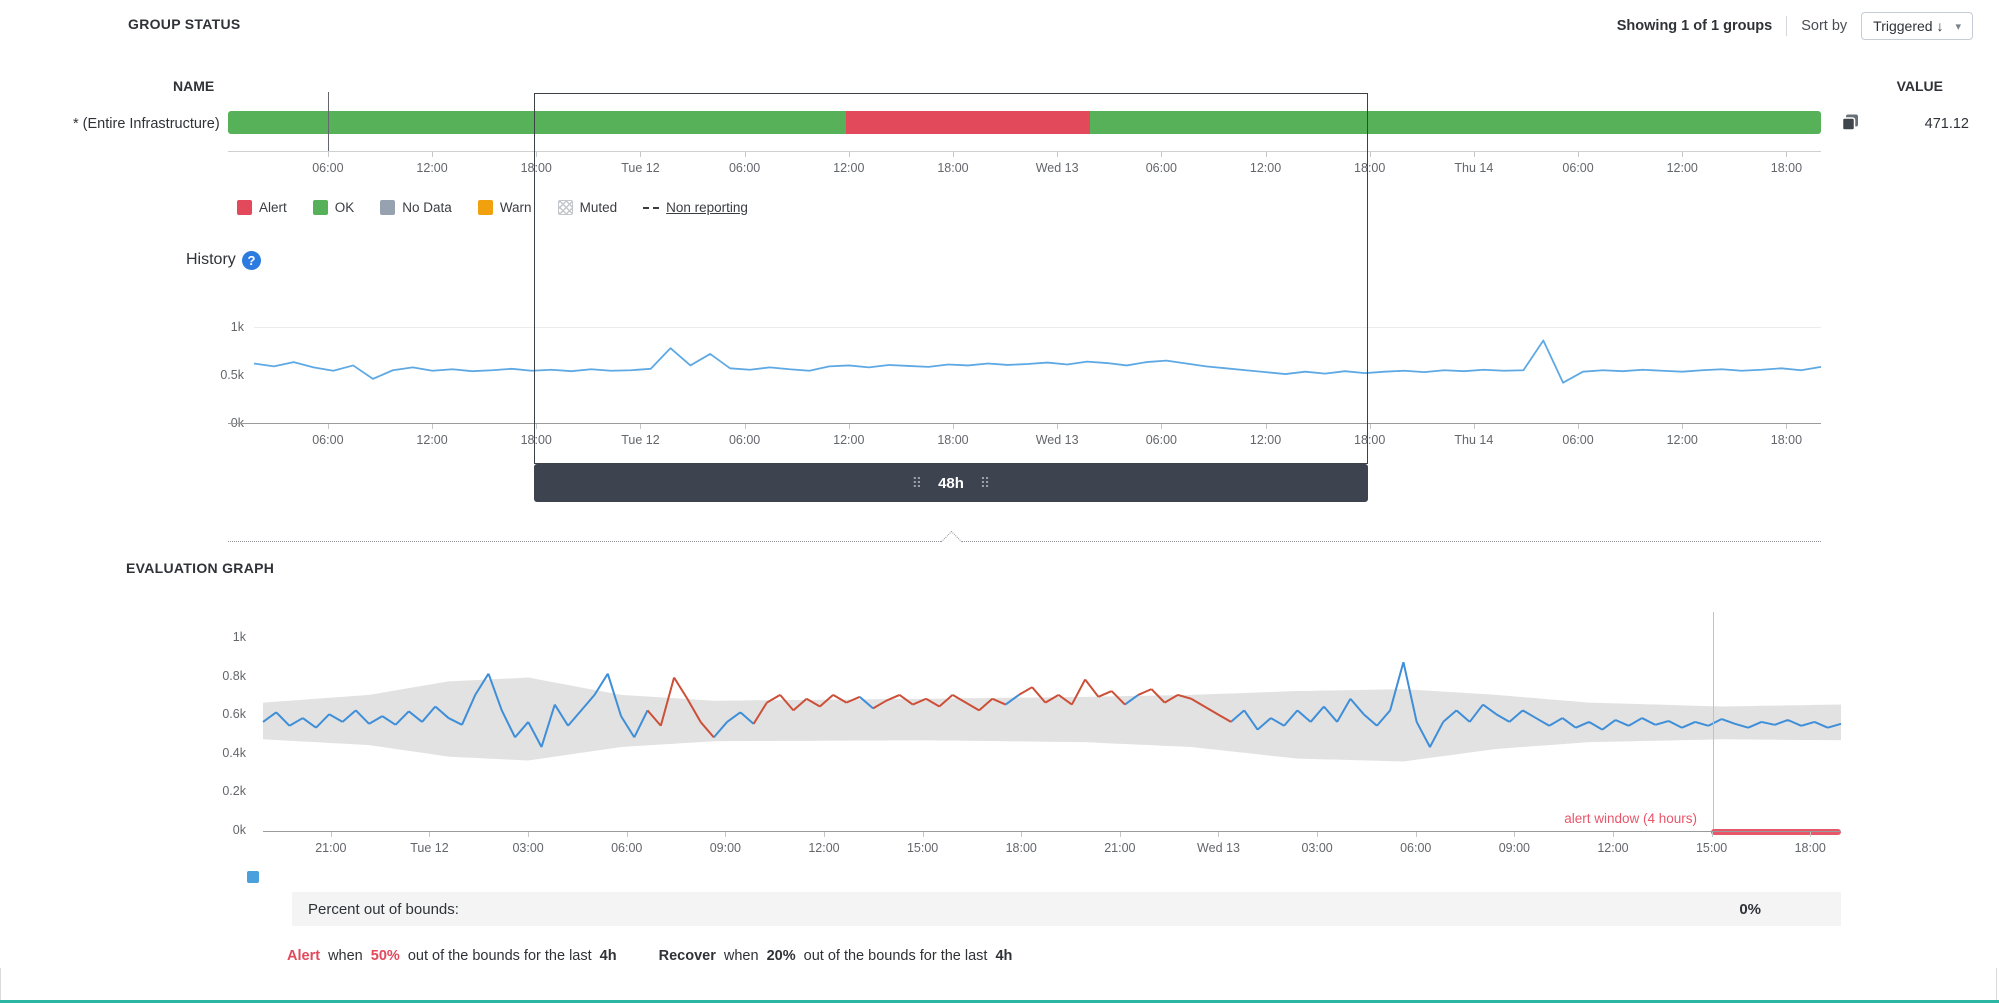 The image size is (1999, 1003). What do you see at coordinates (1850, 122) in the screenshot?
I see `layers-icon` at bounding box center [1850, 122].